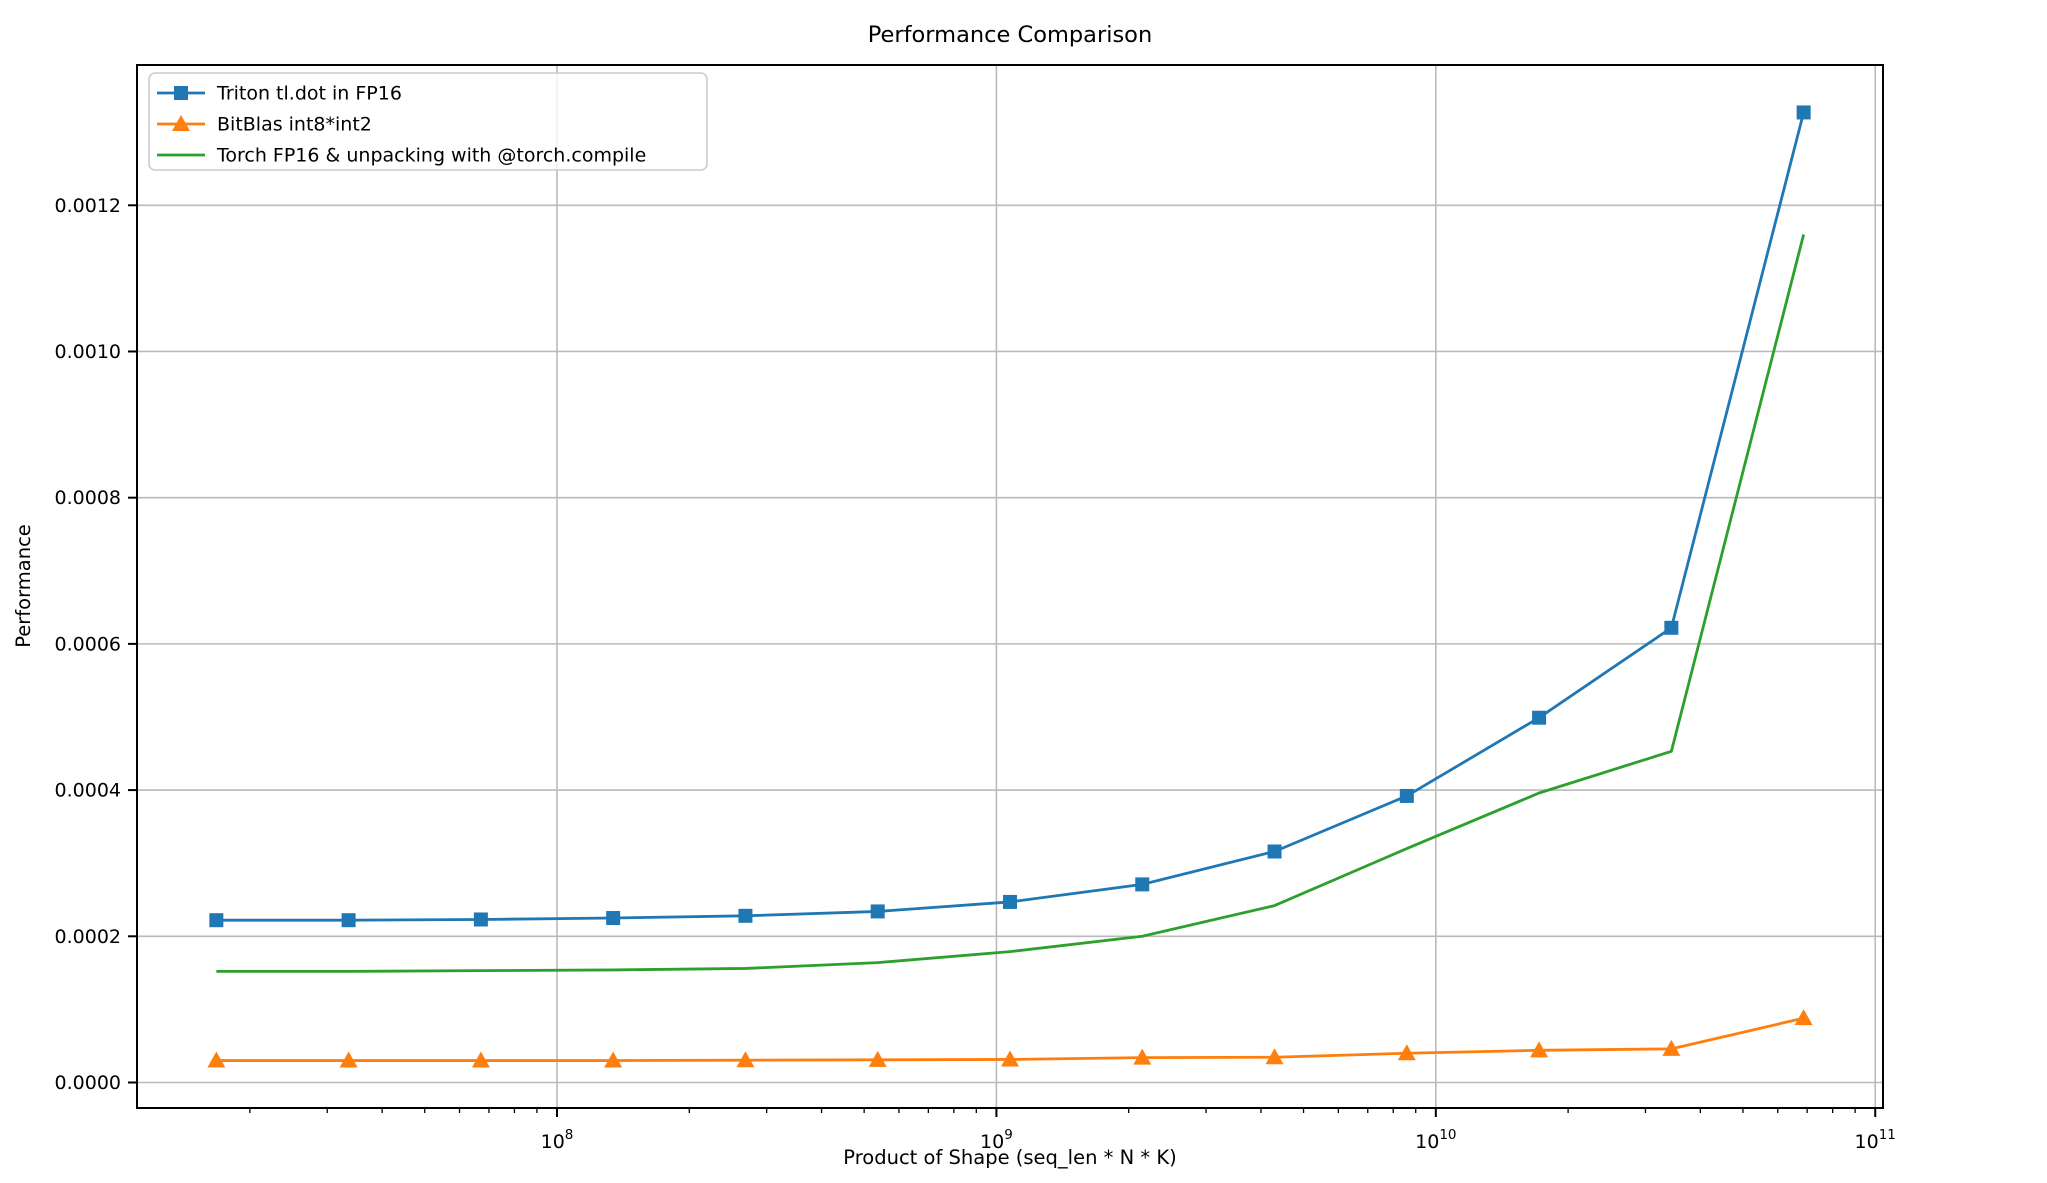 The image size is (2047, 1183). I want to click on y-tick-label: 0.0002, so click(88, 937).